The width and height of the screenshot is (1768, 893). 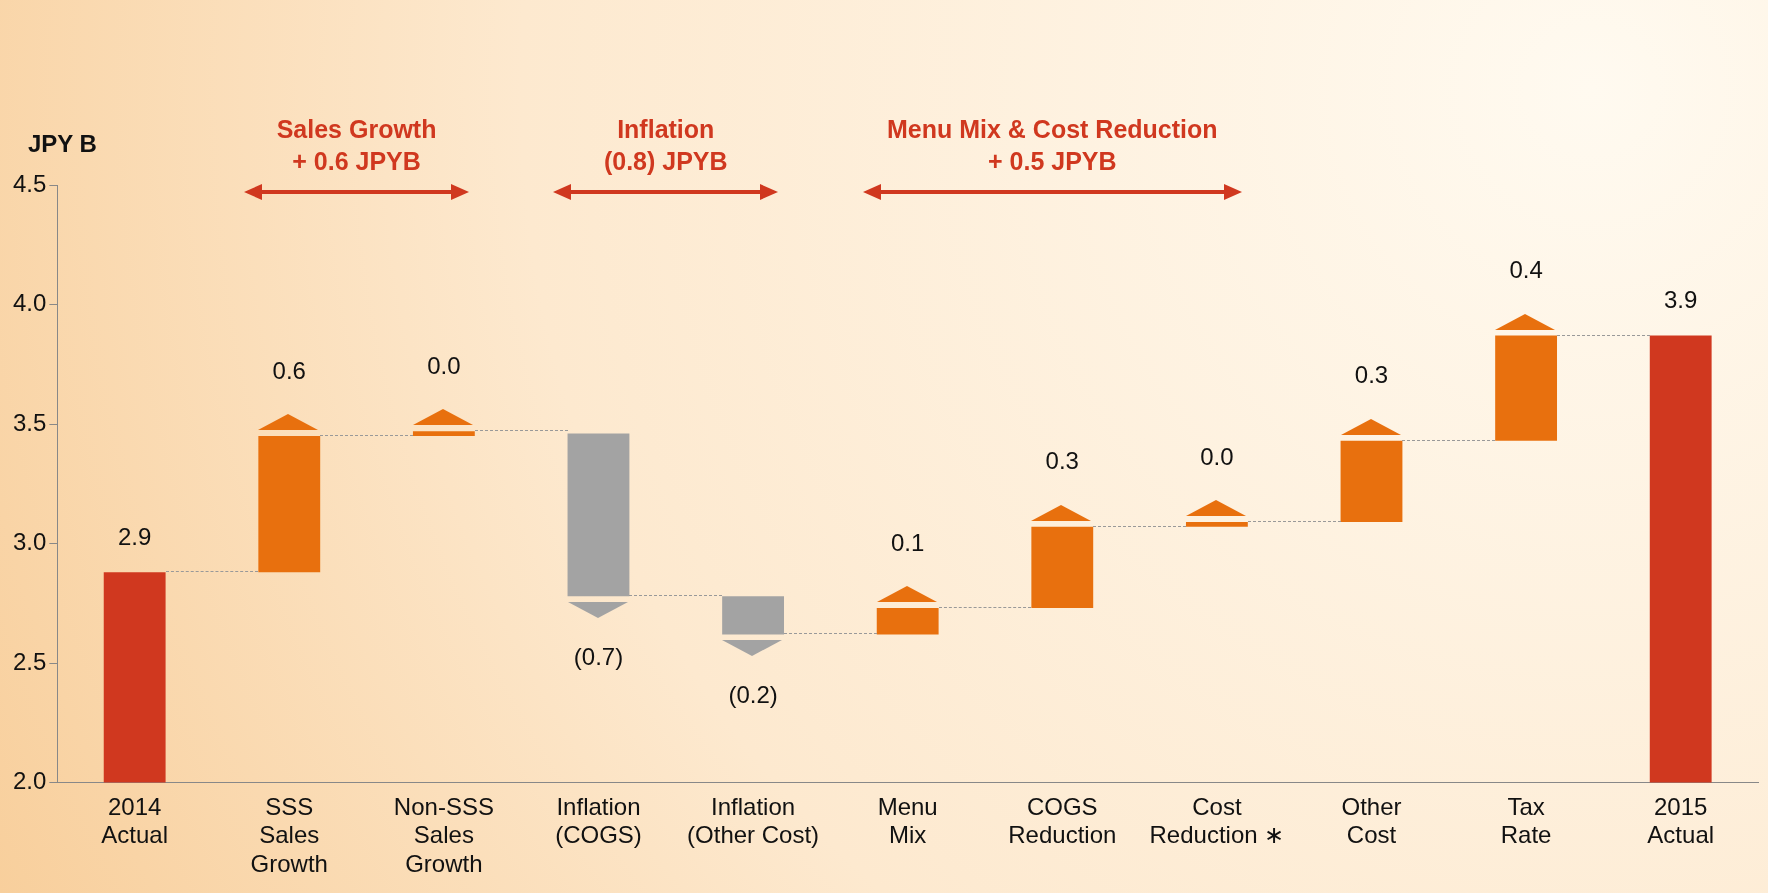 I want to click on y-tick-label: 2.5, so click(x=29, y=661).